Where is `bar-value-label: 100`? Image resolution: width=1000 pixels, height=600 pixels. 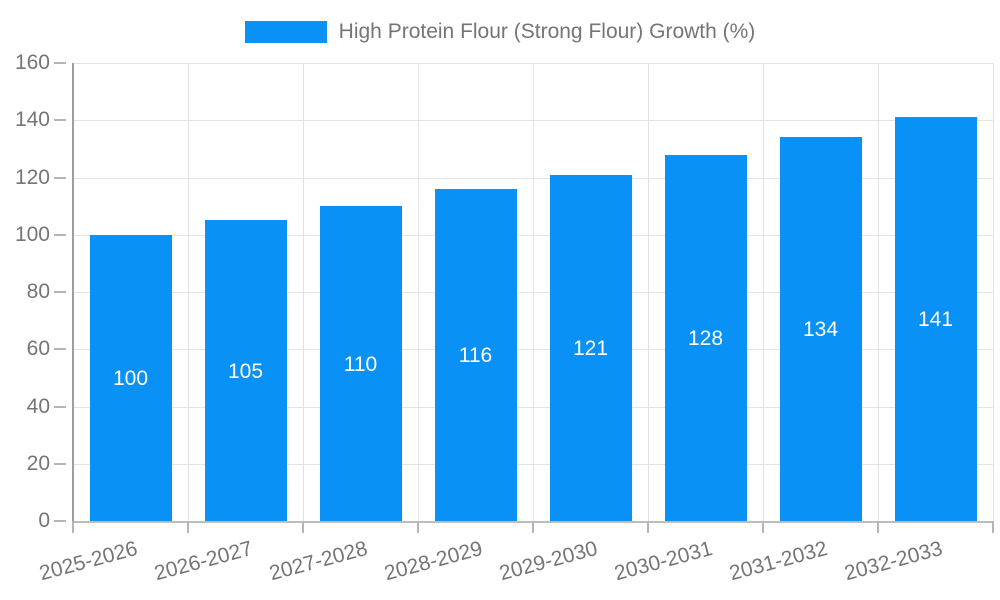
bar-value-label: 100 is located at coordinates (130, 378).